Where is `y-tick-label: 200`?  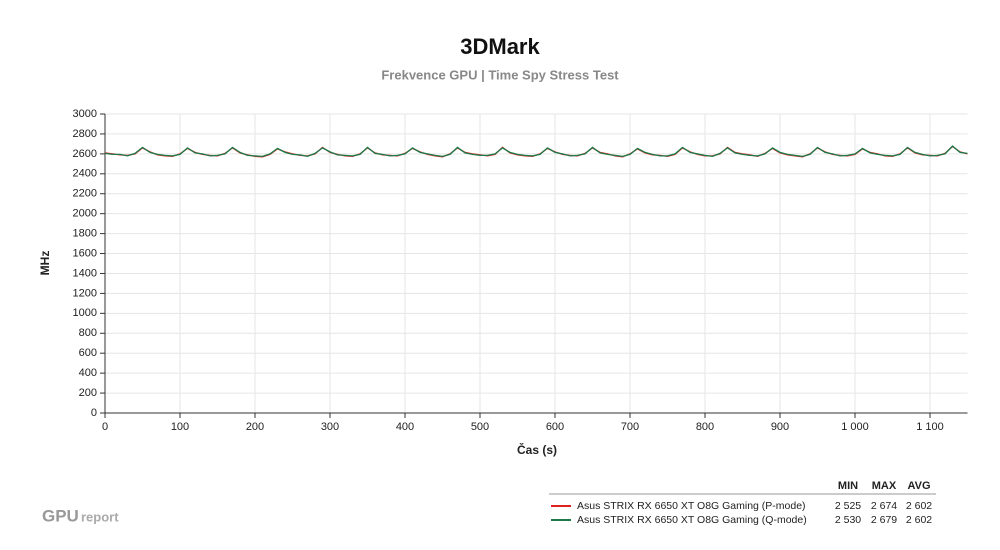 y-tick-label: 200 is located at coordinates (88, 393).